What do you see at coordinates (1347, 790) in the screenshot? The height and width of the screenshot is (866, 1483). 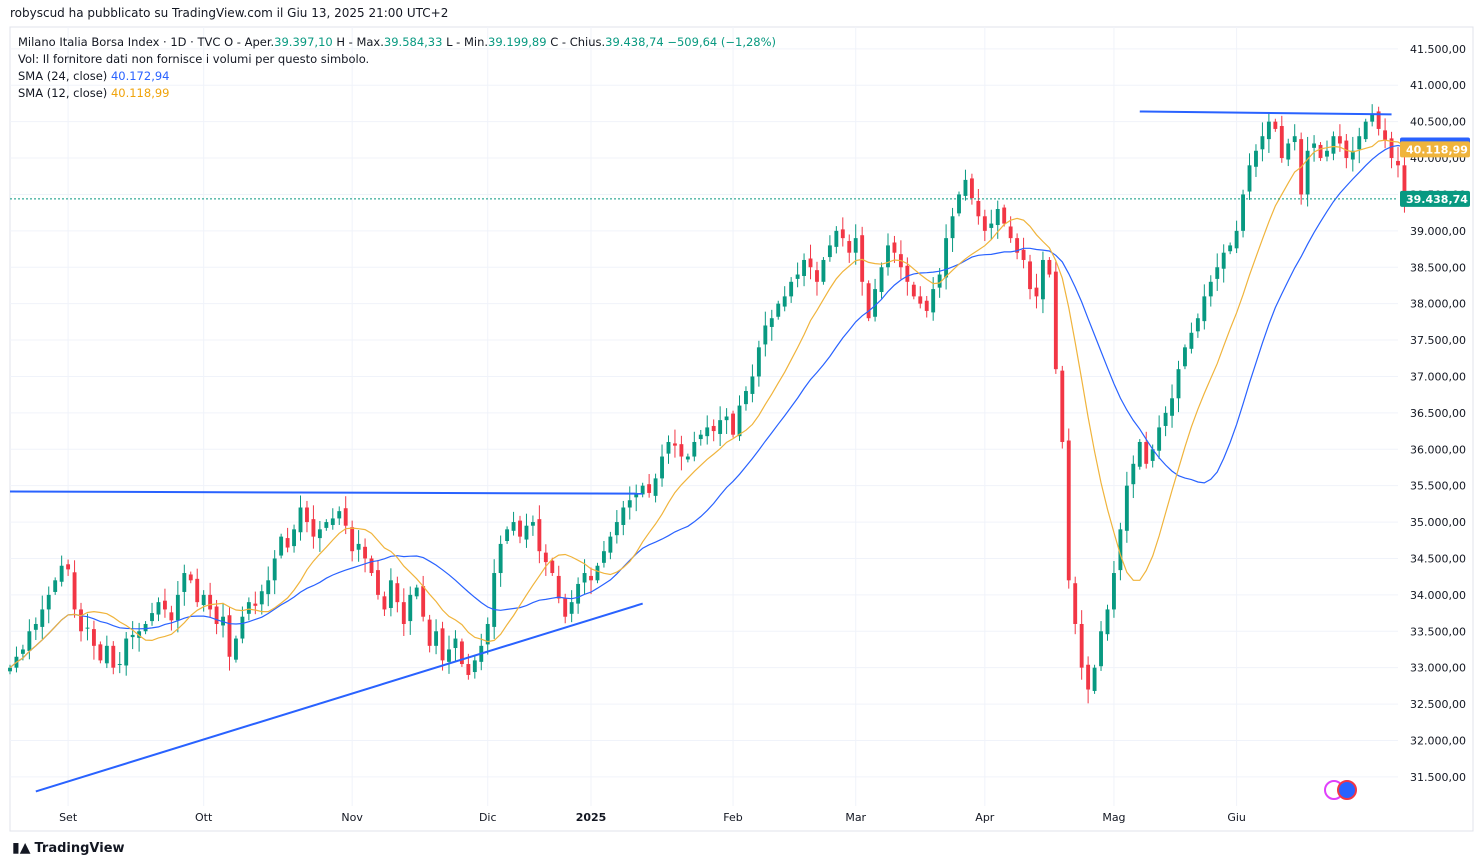 I see `flag-icon` at bounding box center [1347, 790].